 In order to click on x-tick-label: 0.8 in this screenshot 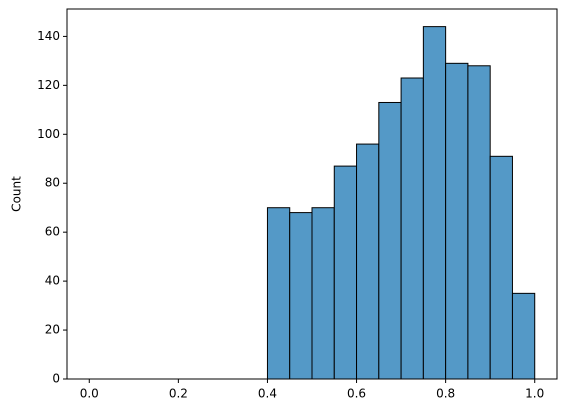, I will do `click(445, 394)`.